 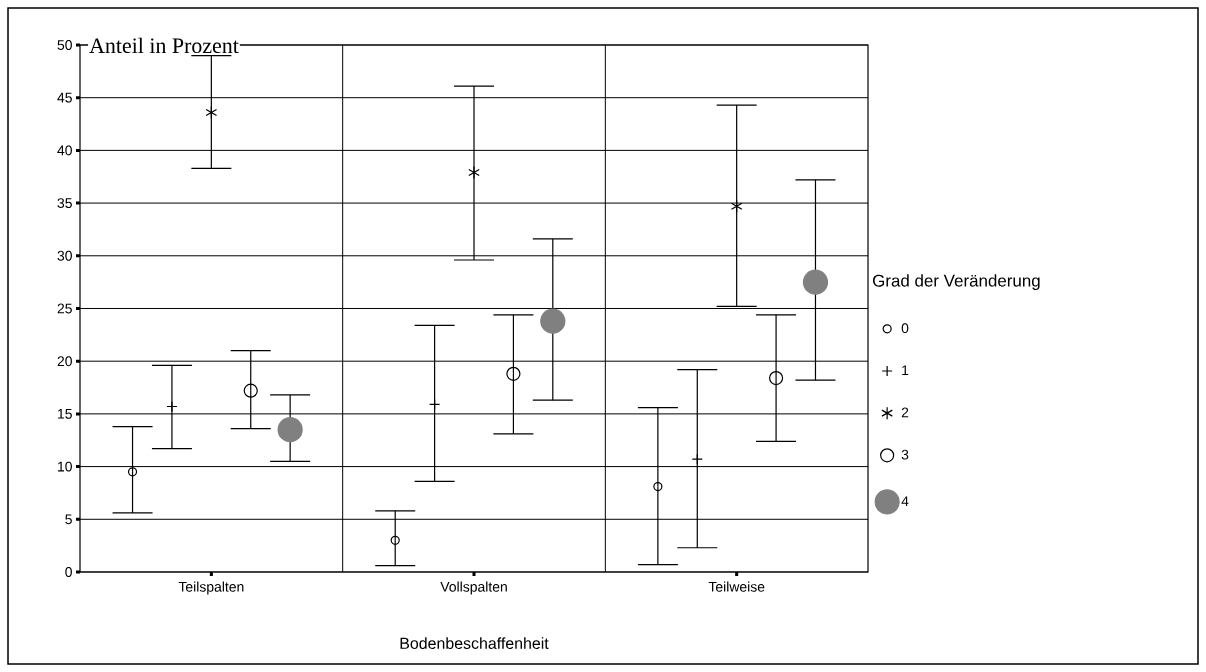 I want to click on y-tick-label: 45, so click(x=64, y=97).